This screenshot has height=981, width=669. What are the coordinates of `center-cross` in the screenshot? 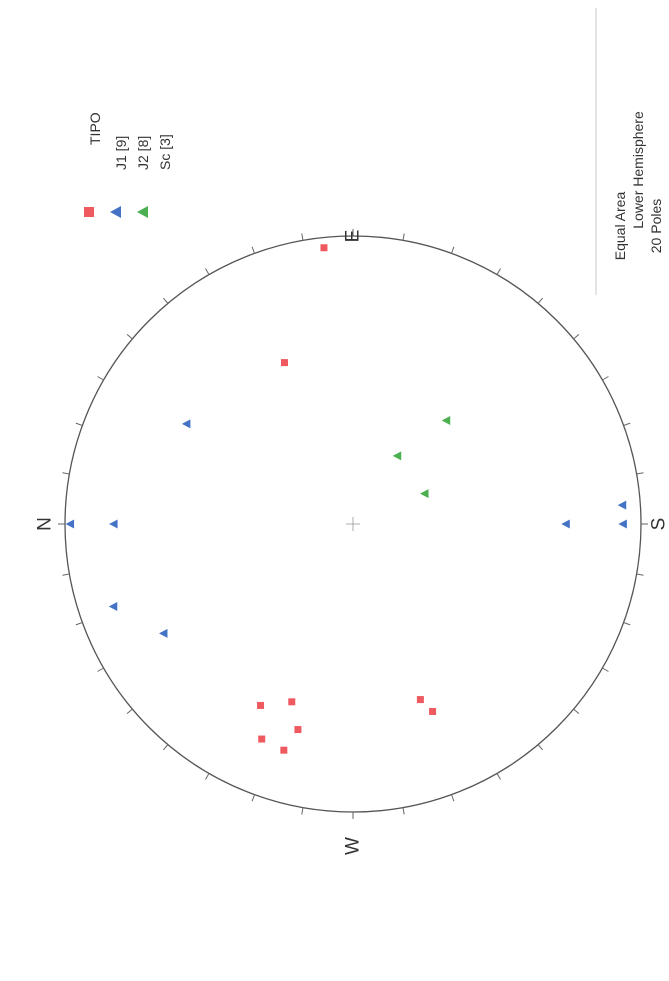 It's located at (353, 524).